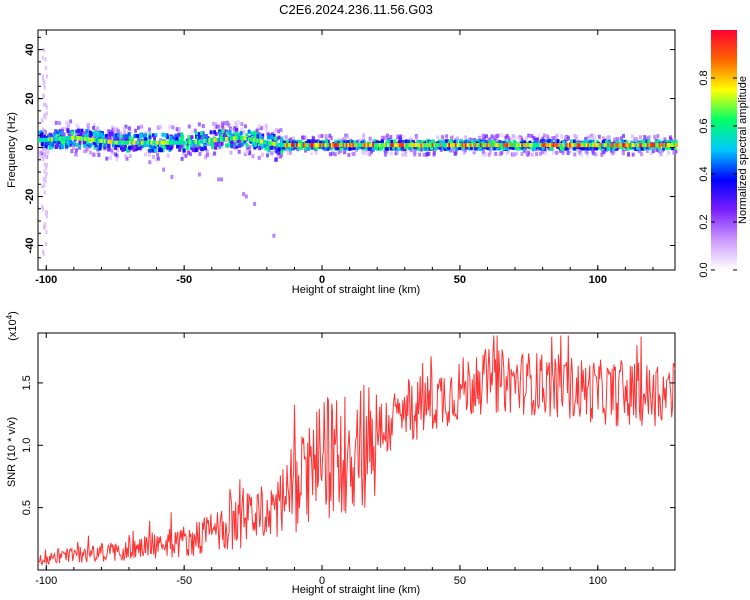 This screenshot has width=750, height=600. Describe the element at coordinates (27, 445) in the screenshot. I see `y-tick-label: 1.0` at that location.